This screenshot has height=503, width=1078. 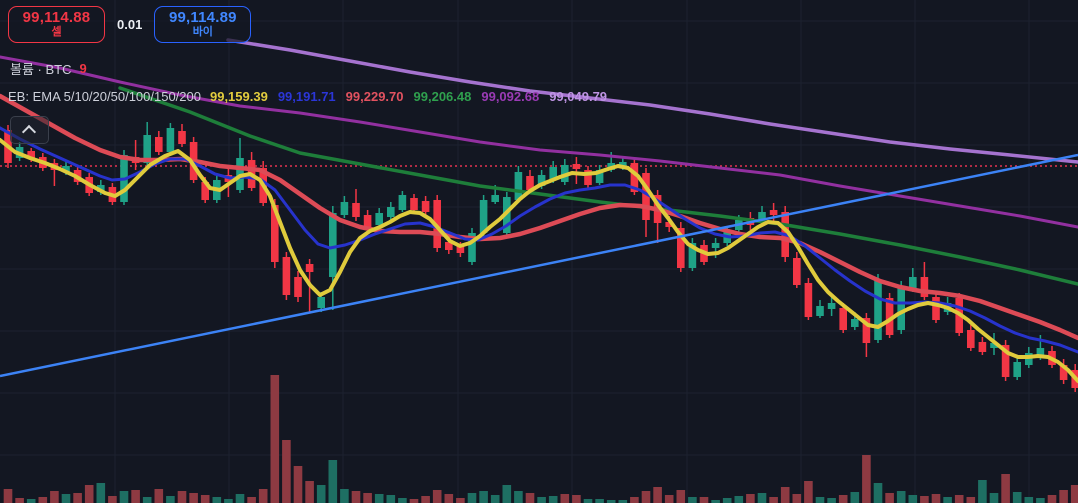 I want to click on ema-value: 99,159.39, so click(x=238, y=96).